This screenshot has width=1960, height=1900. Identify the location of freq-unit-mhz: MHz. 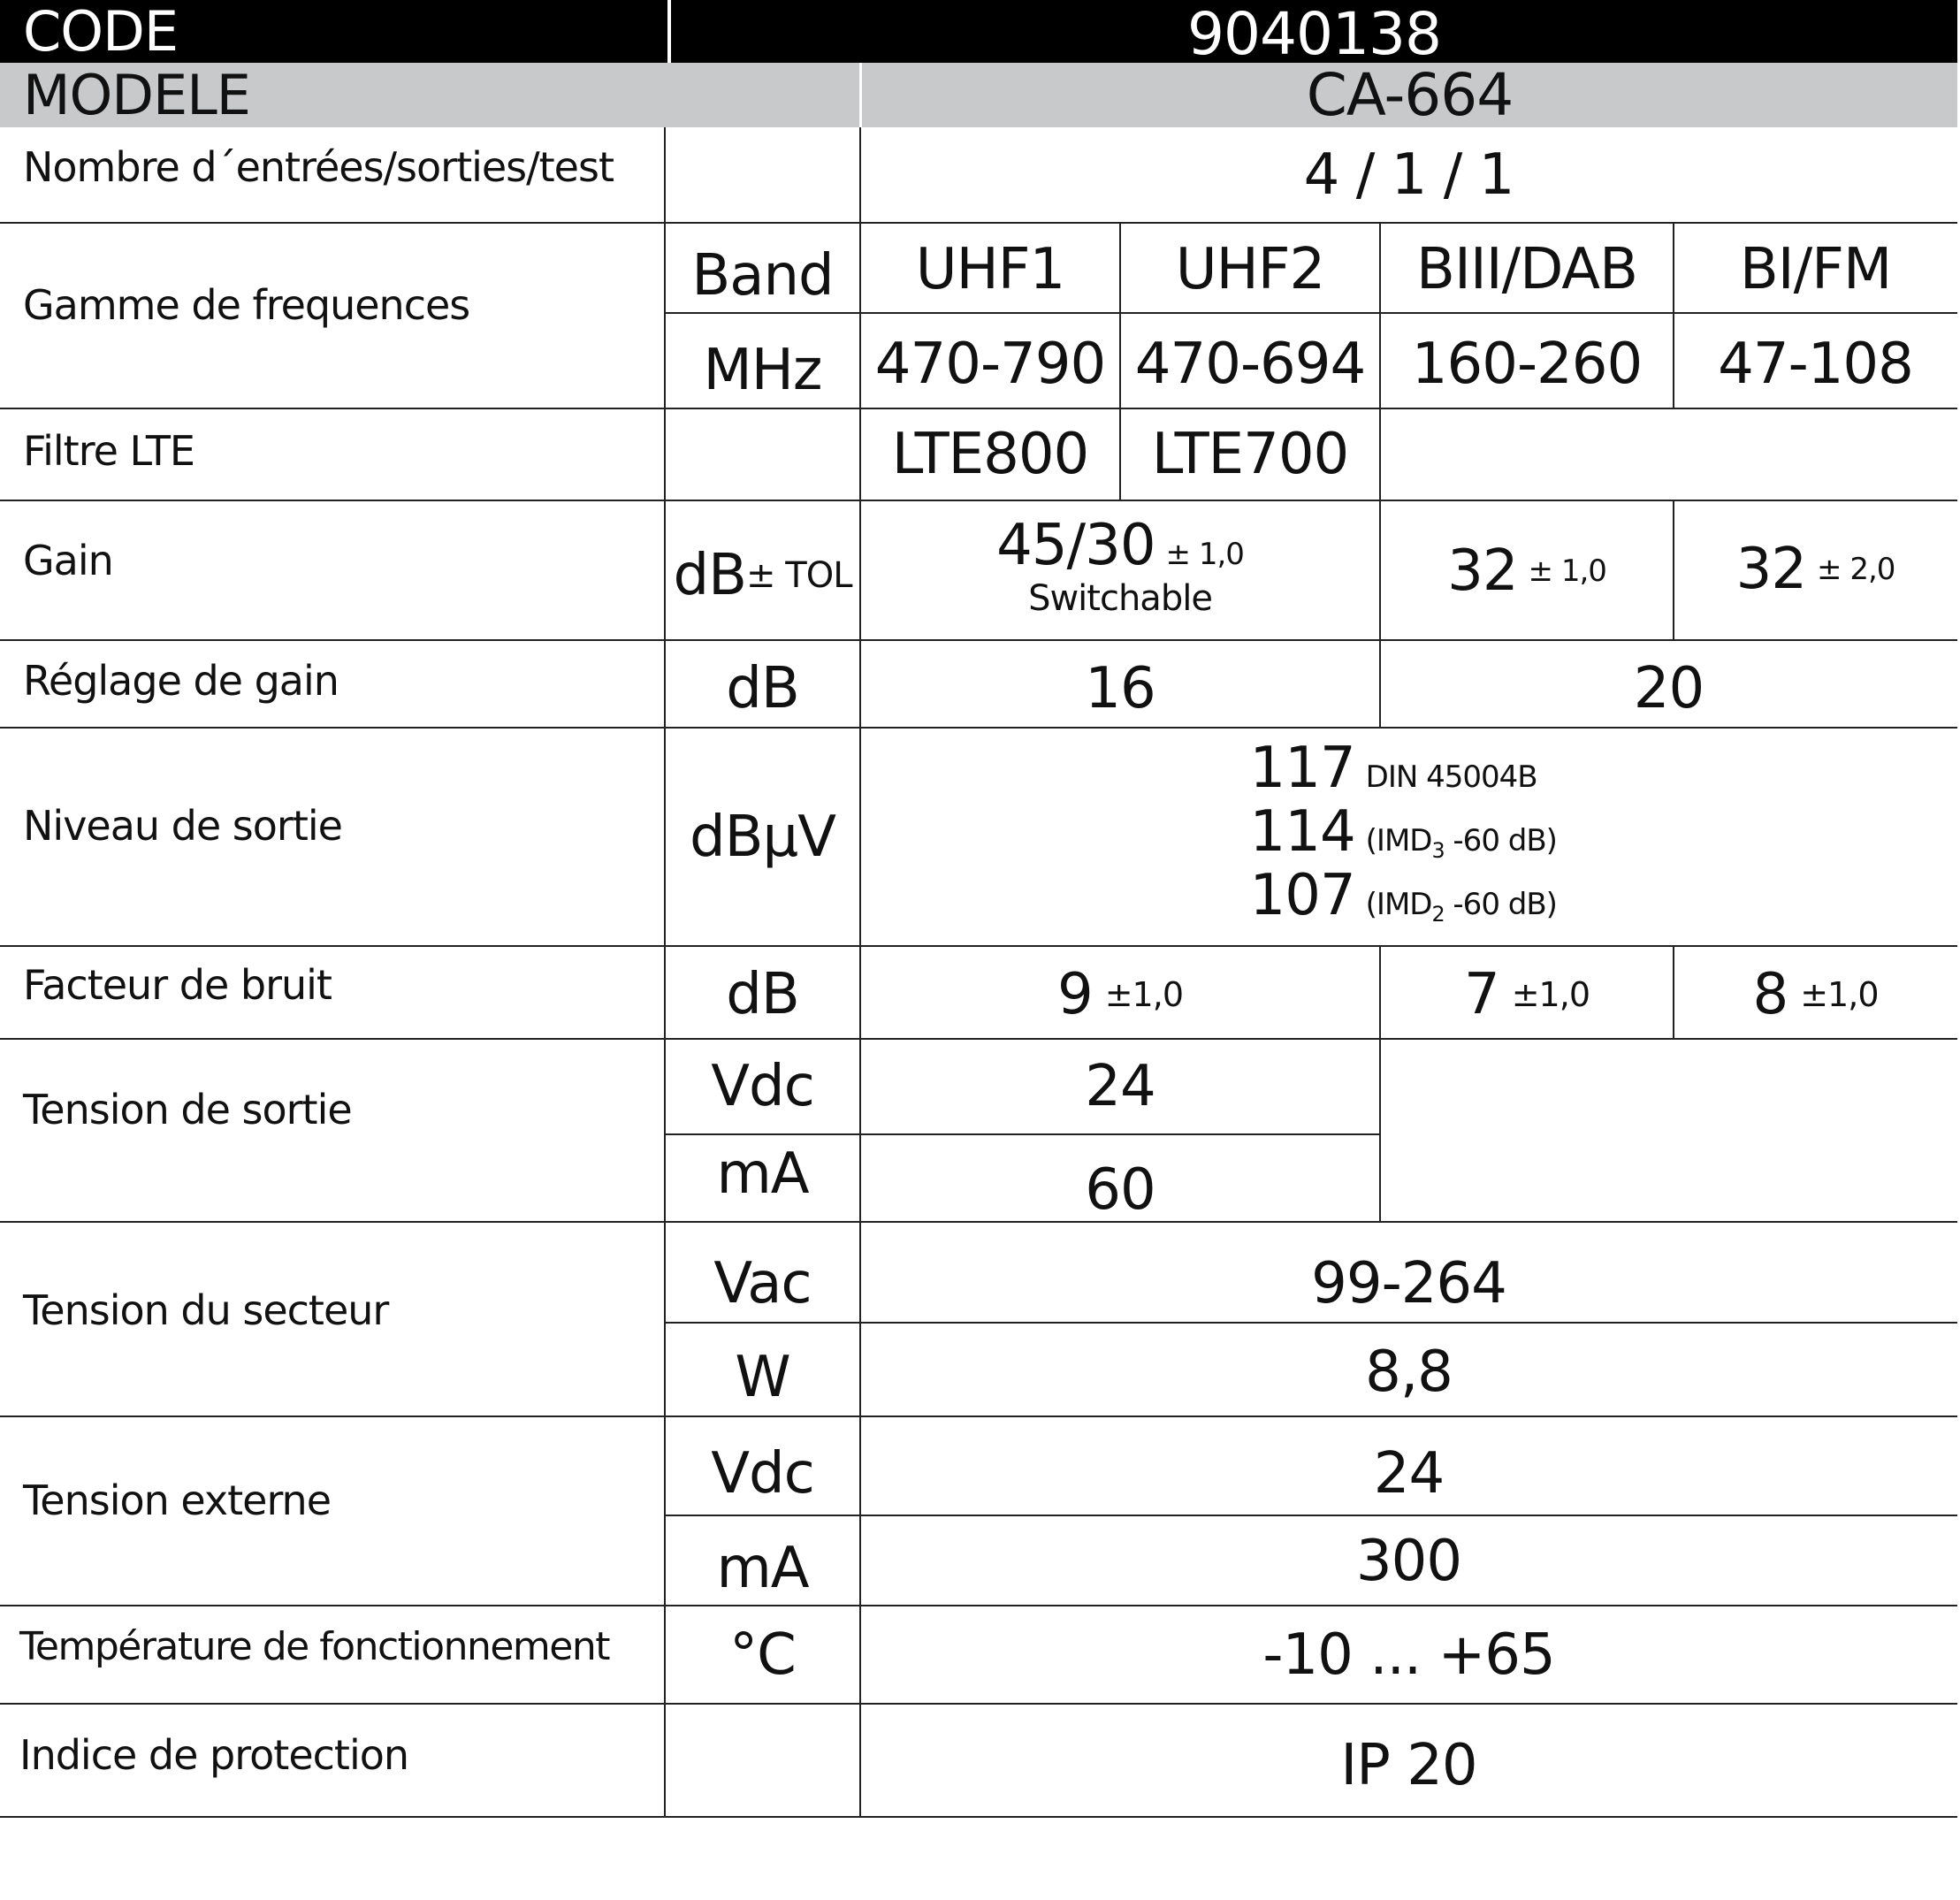
(763, 370).